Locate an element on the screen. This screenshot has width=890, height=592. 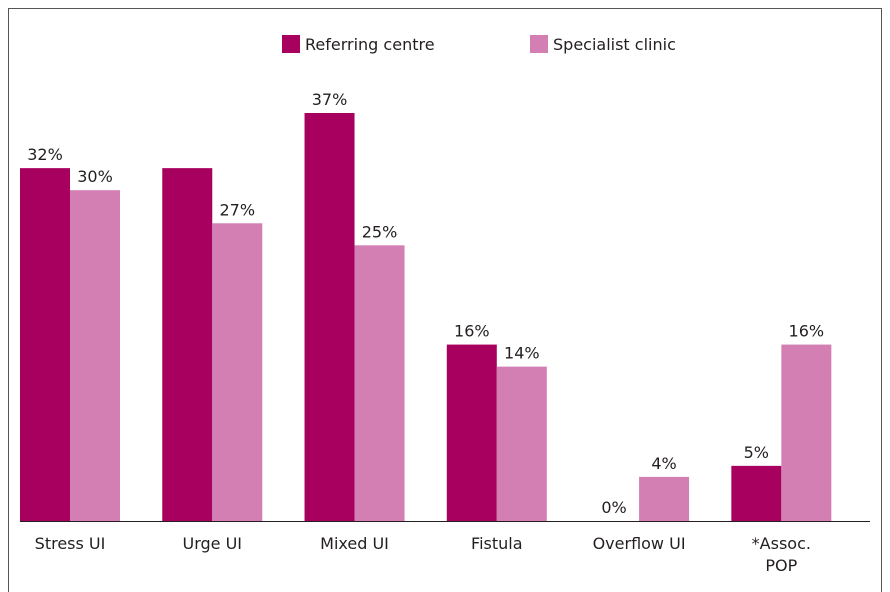
x-tick-label: Urge UI is located at coordinates (212, 543).